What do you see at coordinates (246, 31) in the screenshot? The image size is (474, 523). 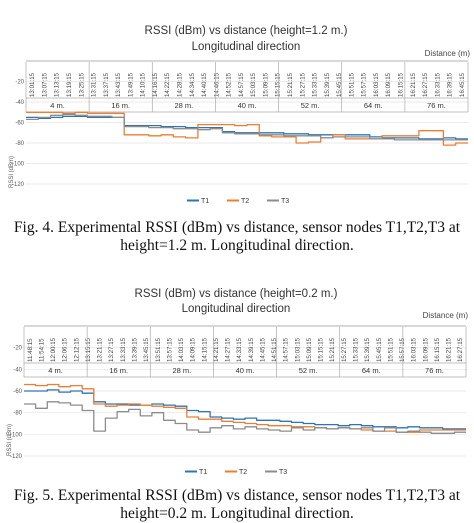 I see `chart-title: RSSI (dBm) vs distance (height=1.2 m.)` at bounding box center [246, 31].